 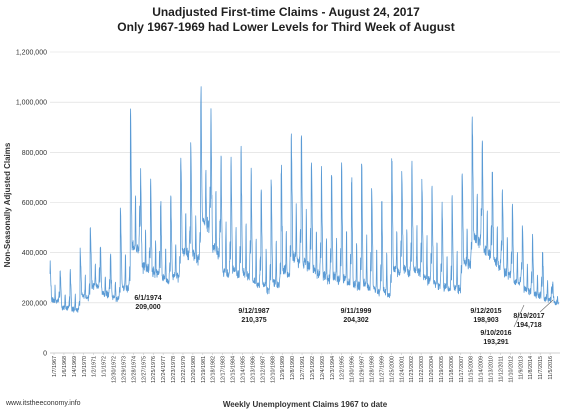 I want to click on x-tick-label: 11/7/2015, so click(x=541, y=368).